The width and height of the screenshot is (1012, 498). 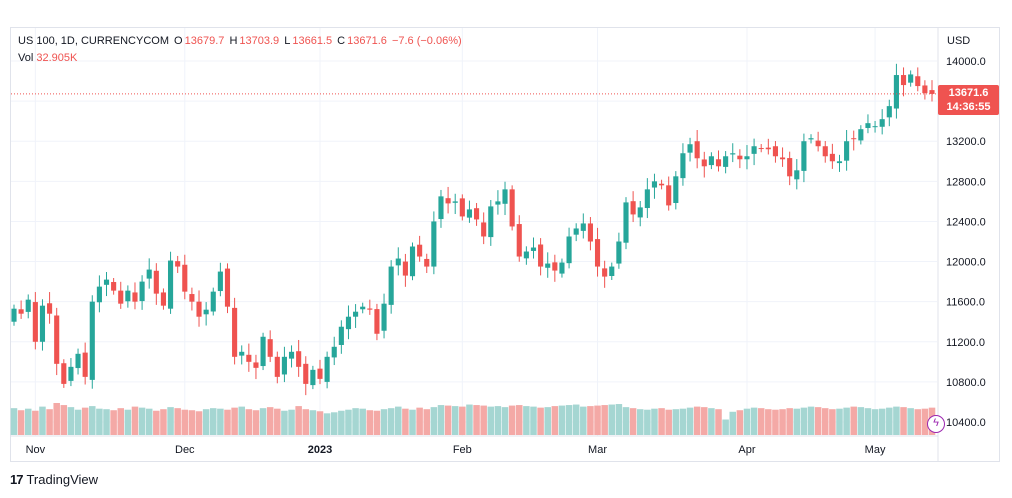 What do you see at coordinates (746, 450) in the screenshot?
I see `x-tick-label: Apr` at bounding box center [746, 450].